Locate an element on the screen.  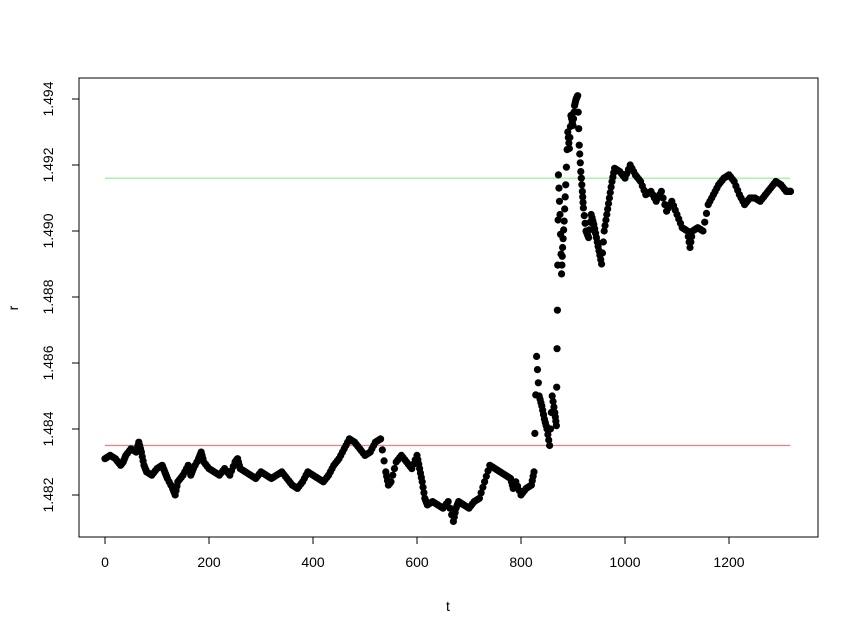
y-tick-label: 1.482 is located at coordinates (48, 494).